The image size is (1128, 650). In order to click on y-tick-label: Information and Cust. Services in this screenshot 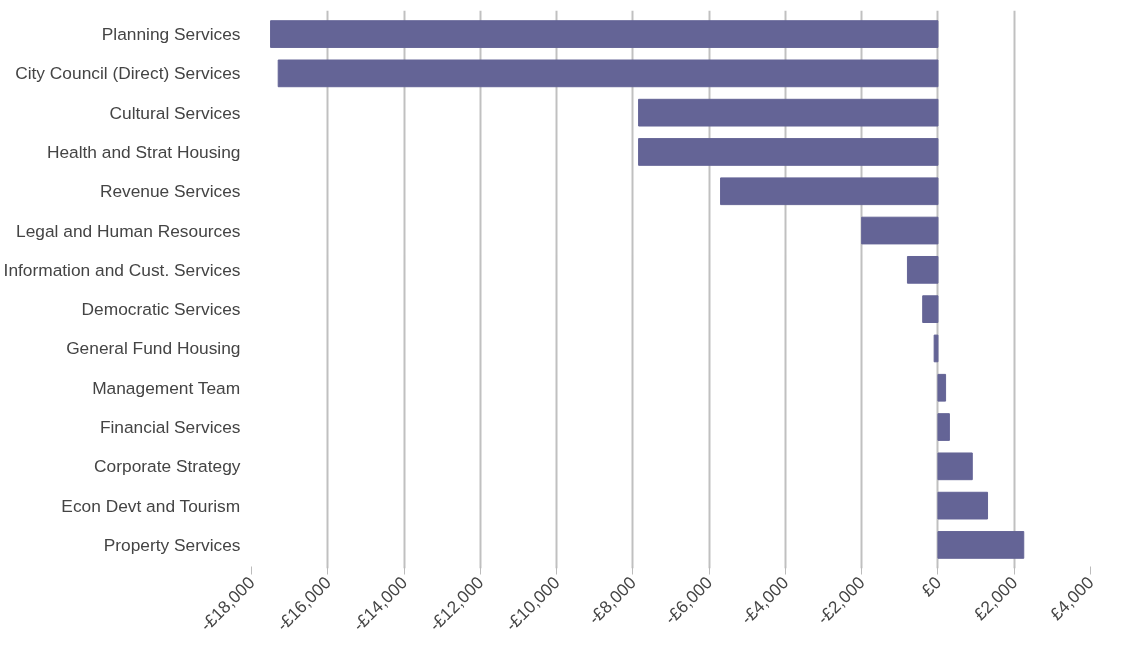, I will do `click(122, 269)`.